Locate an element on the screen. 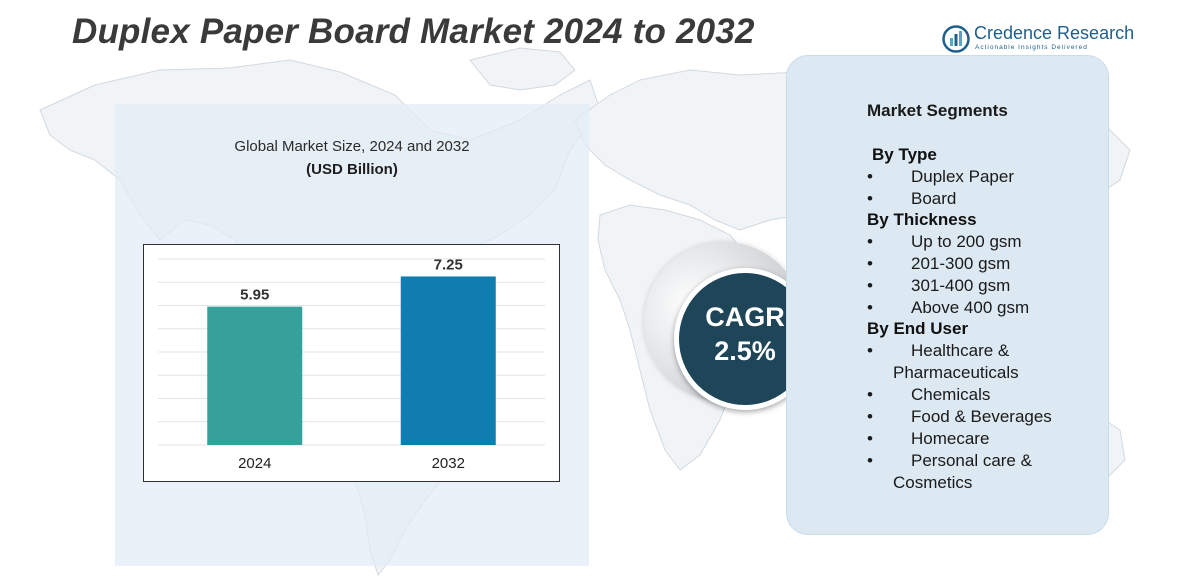 Image resolution: width=1192 pixels, height=577 pixels. credence-logo-icon is located at coordinates (956, 39).